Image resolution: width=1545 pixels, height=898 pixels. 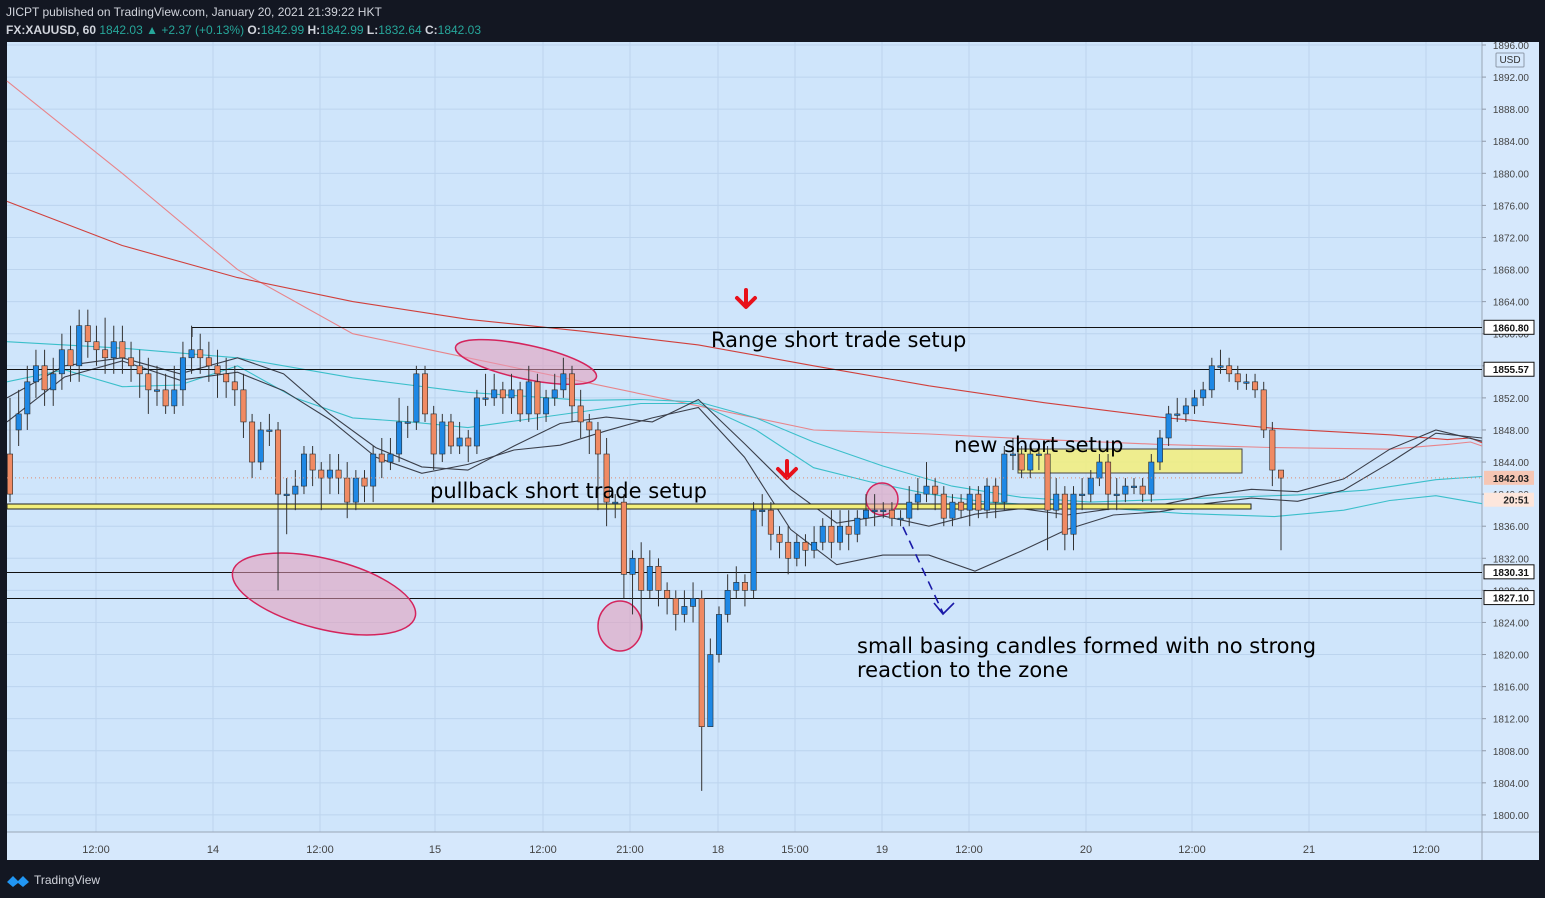 I want to click on symbol-label: FX:XAUUSD, 60, so click(x=51, y=30).